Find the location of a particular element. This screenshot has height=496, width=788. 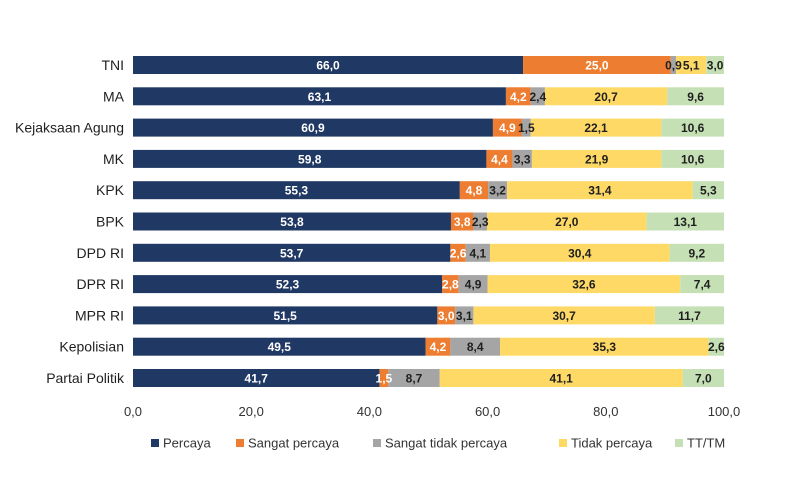

category-label-tni: TNI is located at coordinates (112, 65).